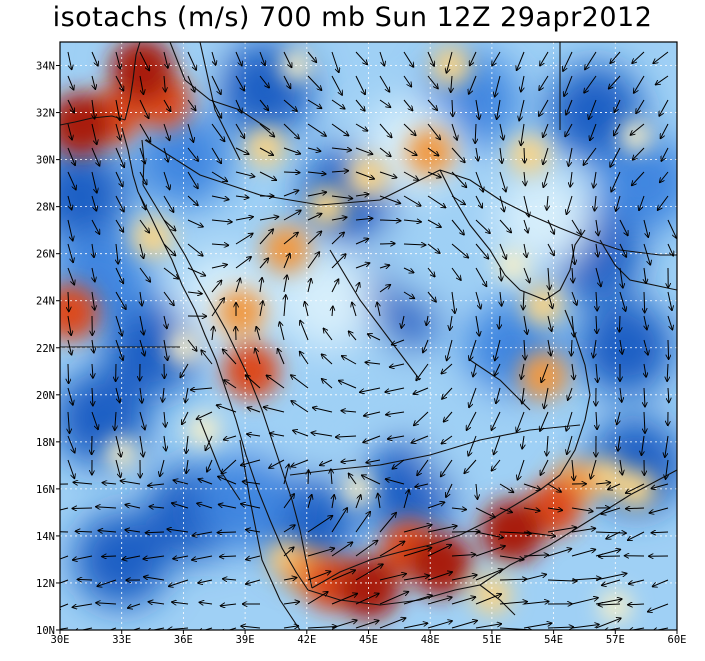 The image size is (705, 661). What do you see at coordinates (491, 640) in the screenshot?
I see `lon-tick-label: 51E` at bounding box center [491, 640].